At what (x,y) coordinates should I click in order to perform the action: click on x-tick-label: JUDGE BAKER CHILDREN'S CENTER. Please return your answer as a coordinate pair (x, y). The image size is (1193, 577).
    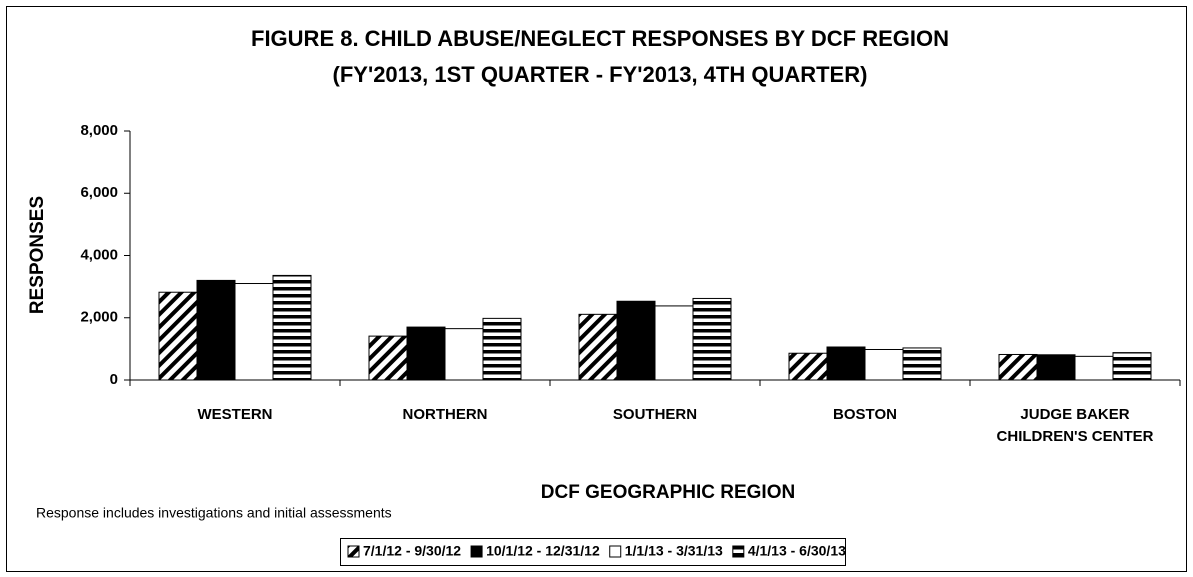
    Looking at the image, I should click on (1075, 425).